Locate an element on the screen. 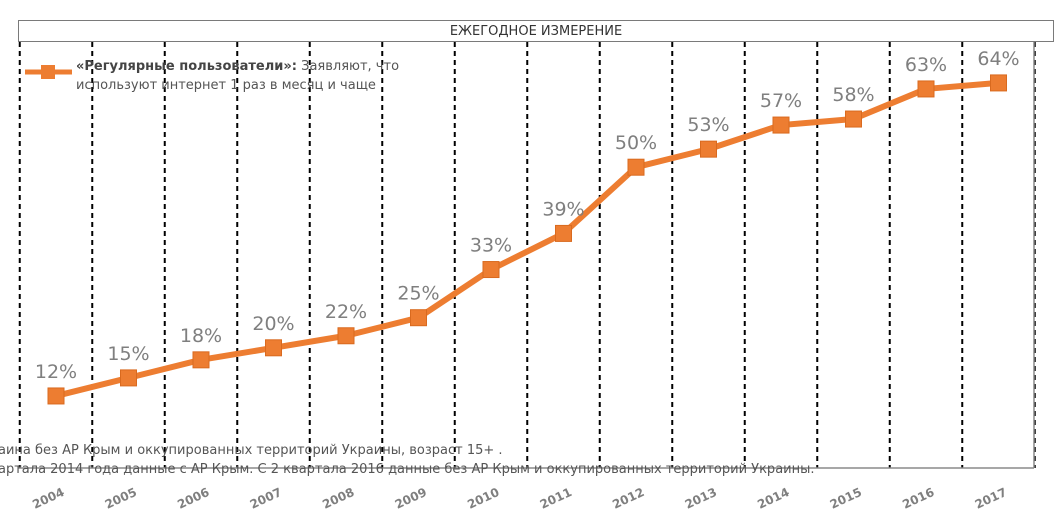  x-tick-label: 2017 is located at coordinates (991, 498).